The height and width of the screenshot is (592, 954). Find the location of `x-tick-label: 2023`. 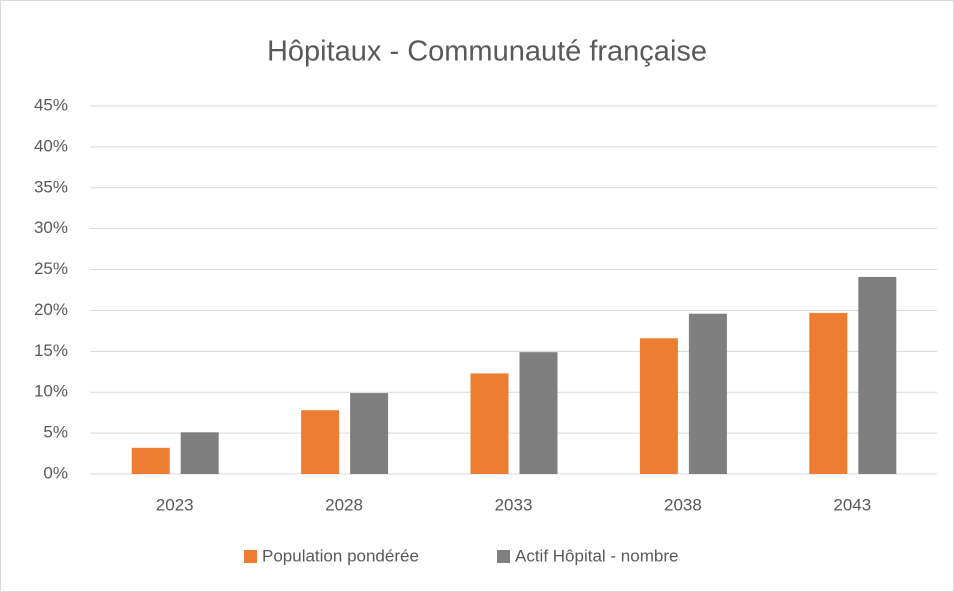

x-tick-label: 2023 is located at coordinates (175, 504).